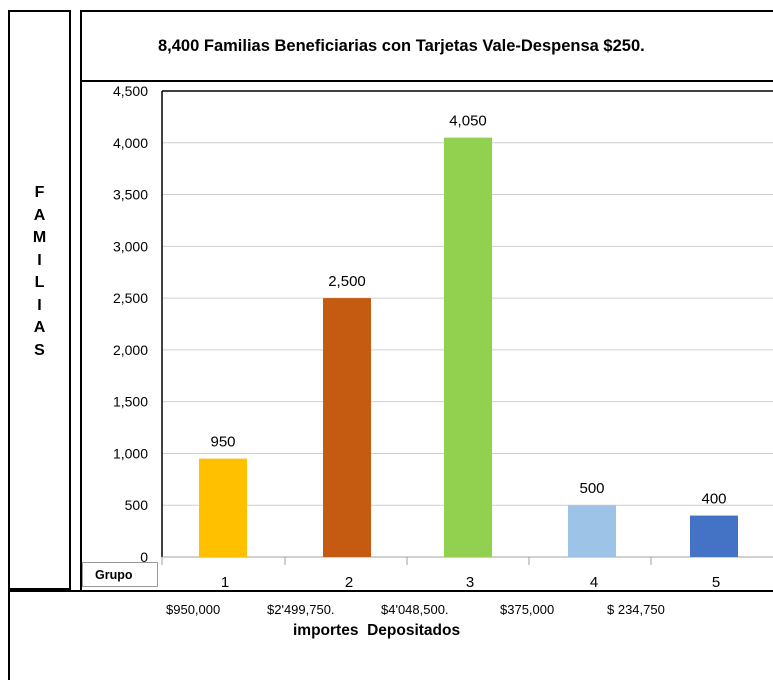  Describe the element at coordinates (415, 609) in the screenshot. I see `deposit-amount: $4'048,500.` at that location.